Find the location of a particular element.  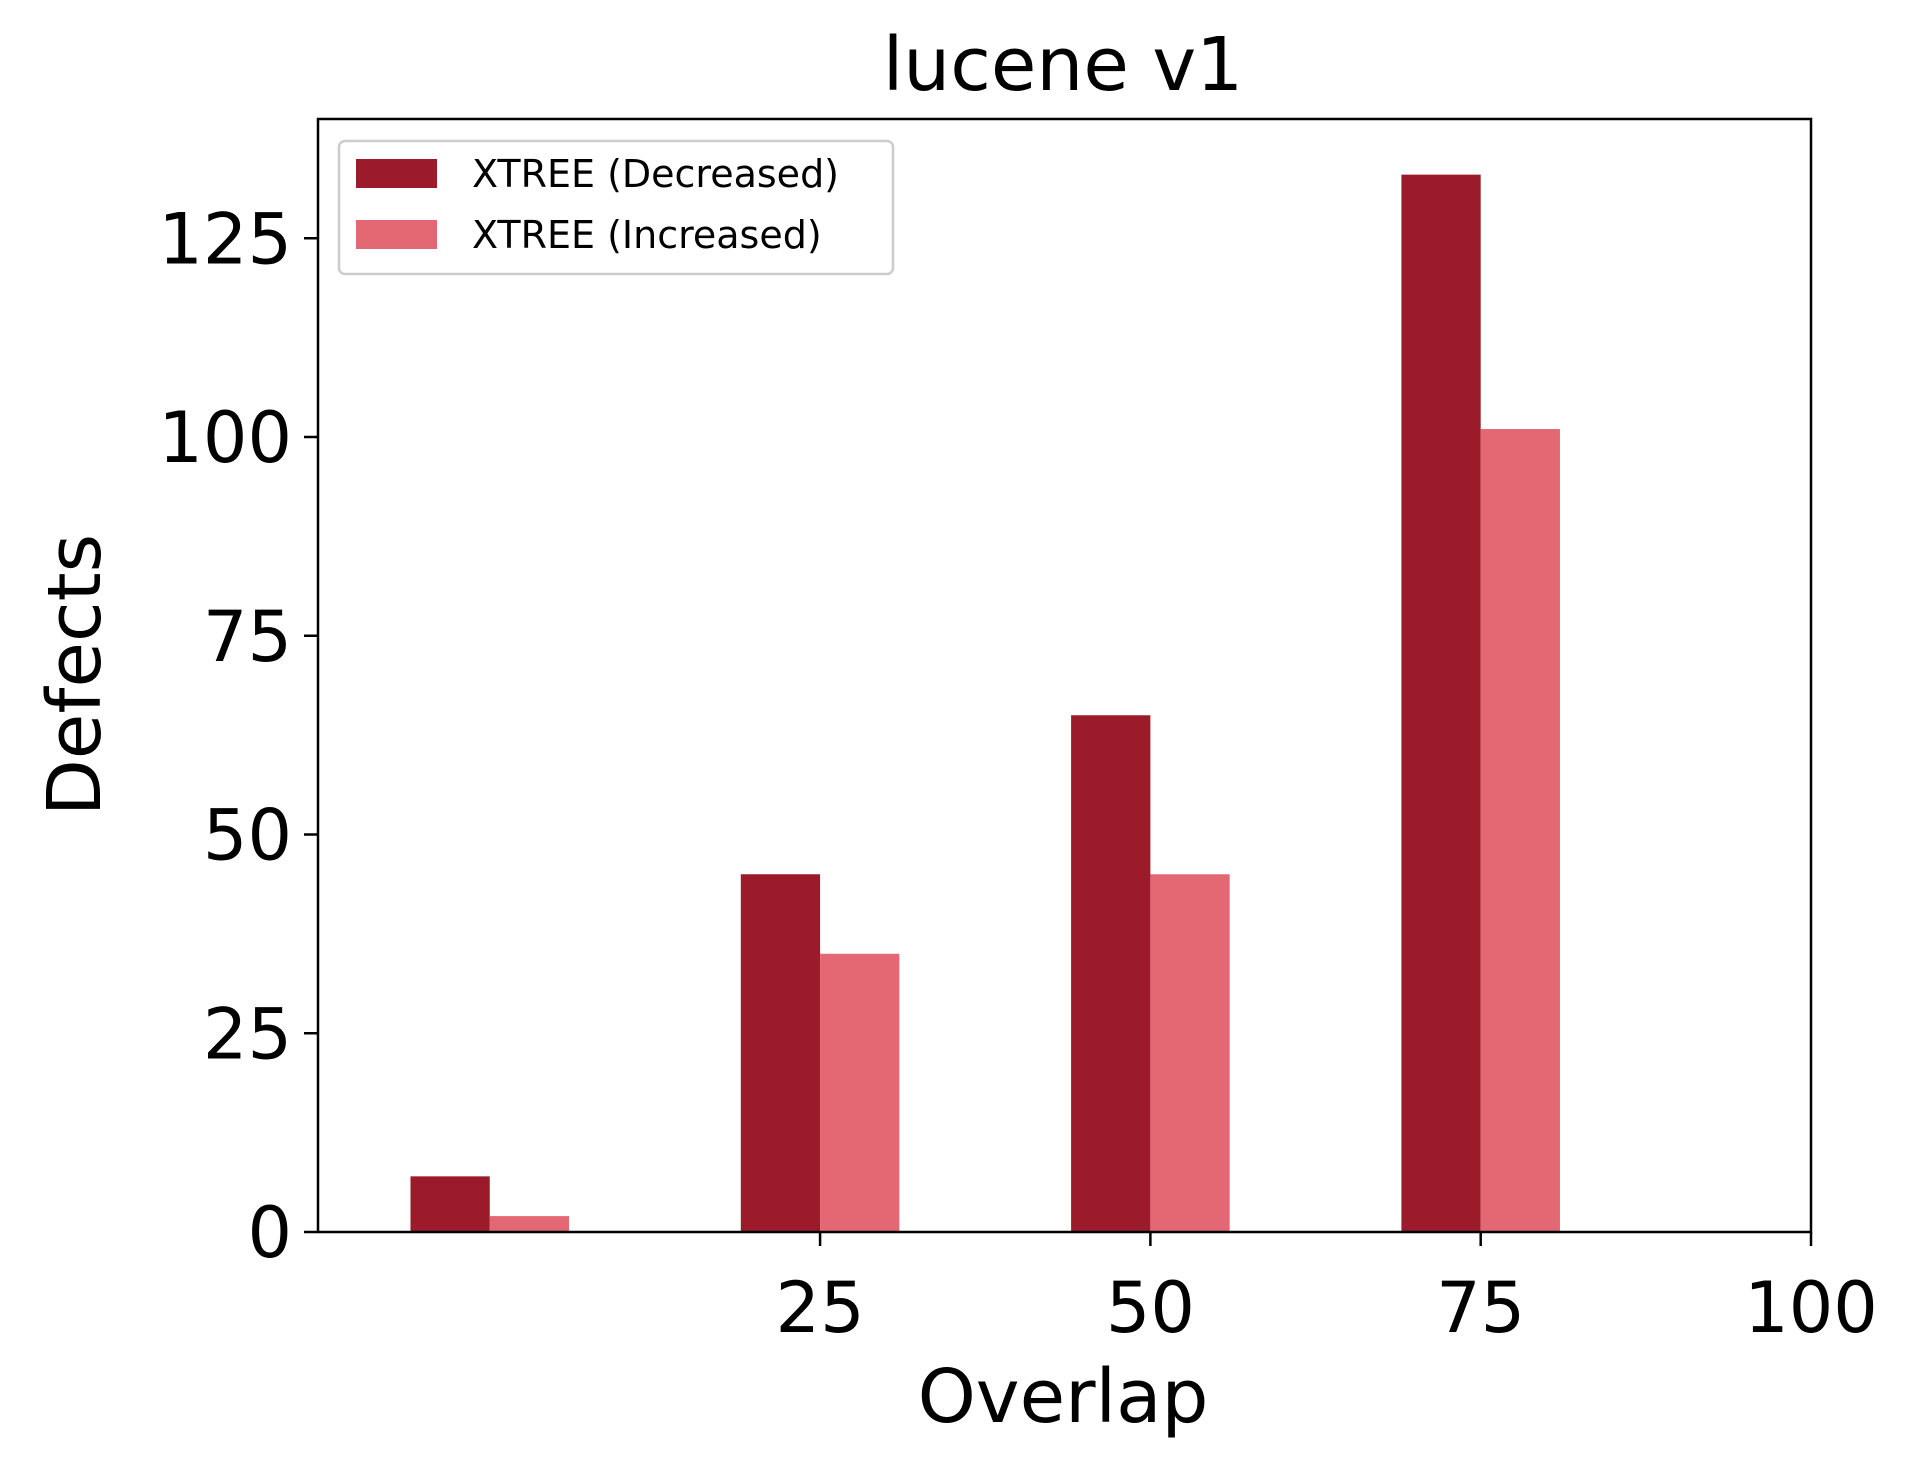

x-tick-label-50: 50 is located at coordinates (1150, 1308).